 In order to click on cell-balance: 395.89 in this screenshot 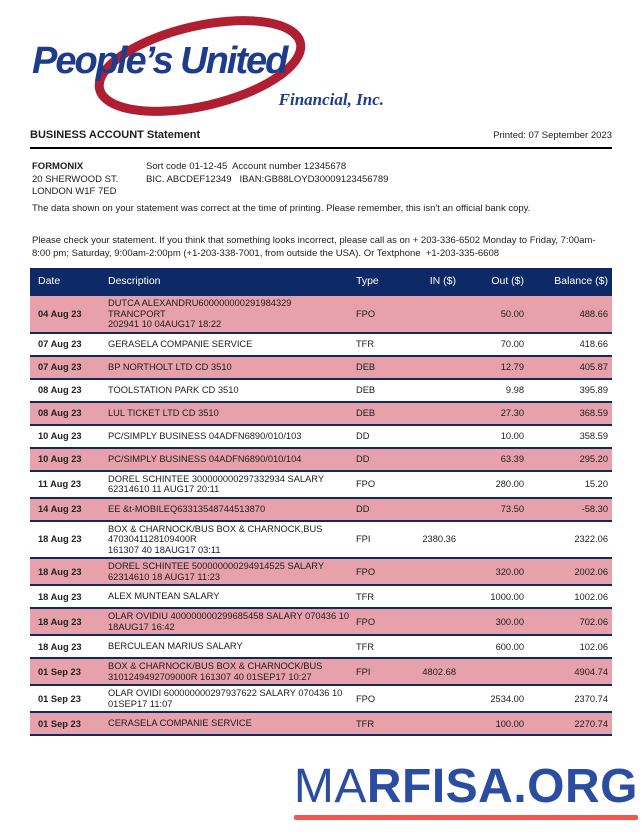, I will do `click(593, 390)`.